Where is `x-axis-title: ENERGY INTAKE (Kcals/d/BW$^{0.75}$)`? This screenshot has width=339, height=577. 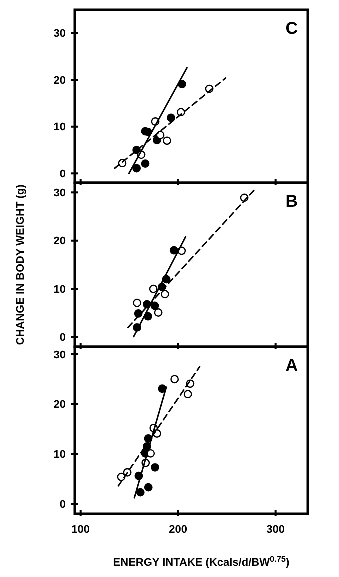
x-axis-title: ENERGY INTAKE (Kcals/d/BW$^{0.75}$) is located at coordinates (201, 561).